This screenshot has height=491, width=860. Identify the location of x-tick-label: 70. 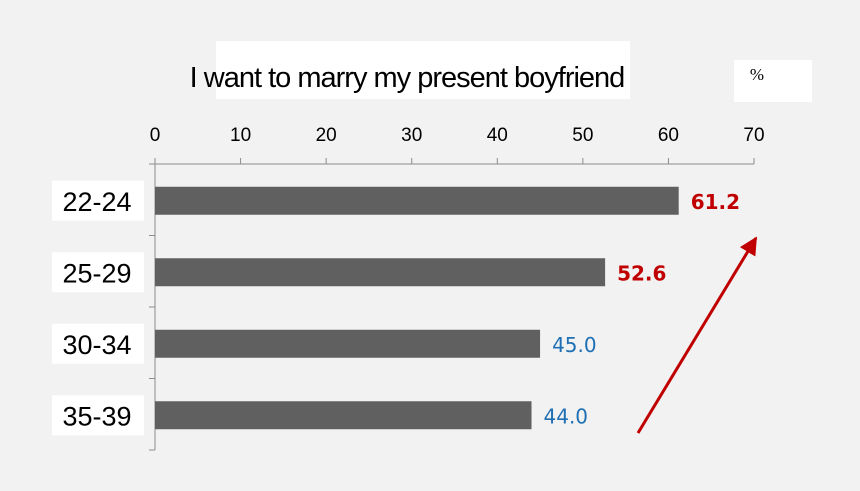
(753, 135).